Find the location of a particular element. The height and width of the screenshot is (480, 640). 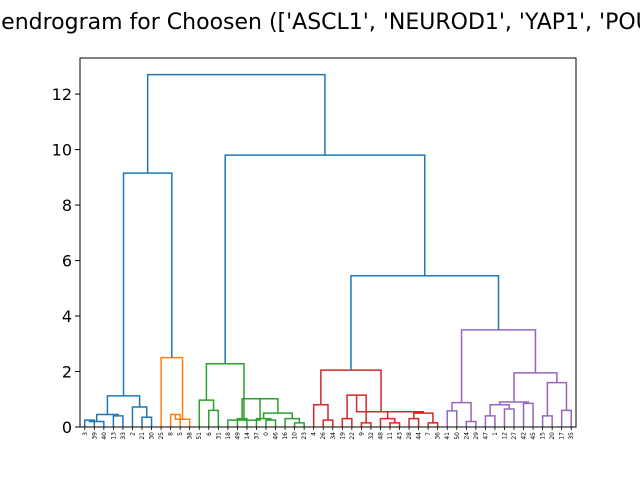

x-tick-label: 8 is located at coordinates (171, 434).